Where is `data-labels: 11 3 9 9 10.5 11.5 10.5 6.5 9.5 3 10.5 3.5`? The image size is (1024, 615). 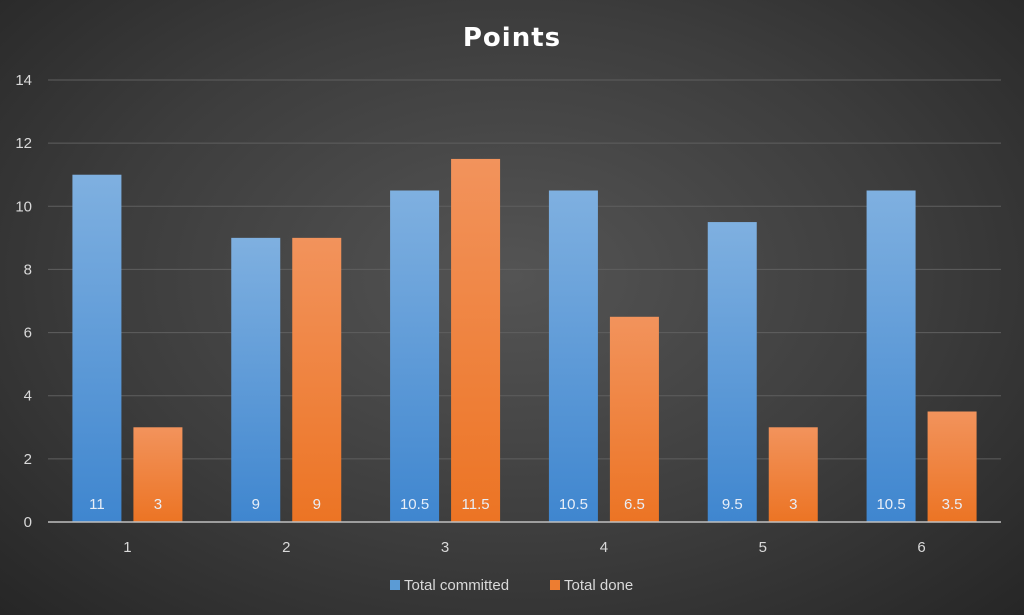
data-labels: 11 3 9 9 10.5 11.5 10.5 6.5 9.5 3 10.5 3.5 is located at coordinates (525, 504).